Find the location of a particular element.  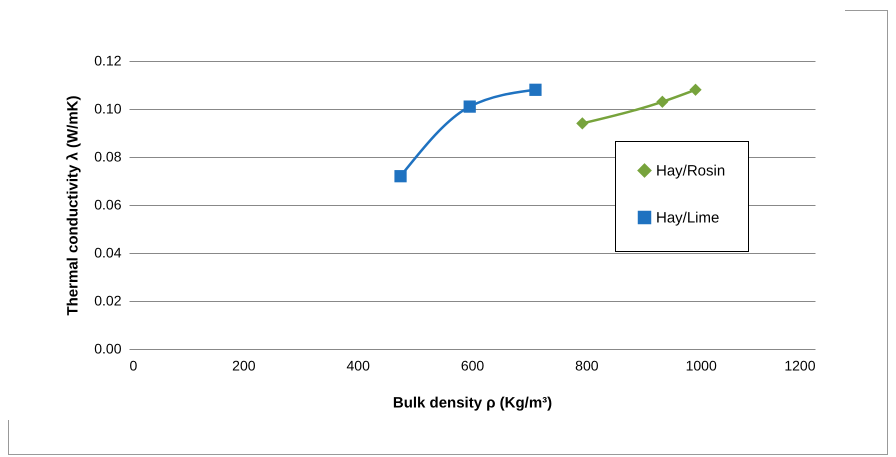

x-tick-label: 1000 is located at coordinates (701, 366).